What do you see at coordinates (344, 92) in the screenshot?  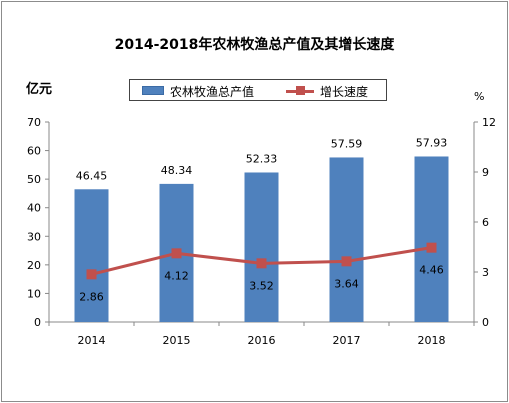 I see `legend-line-label: 增长速度` at bounding box center [344, 92].